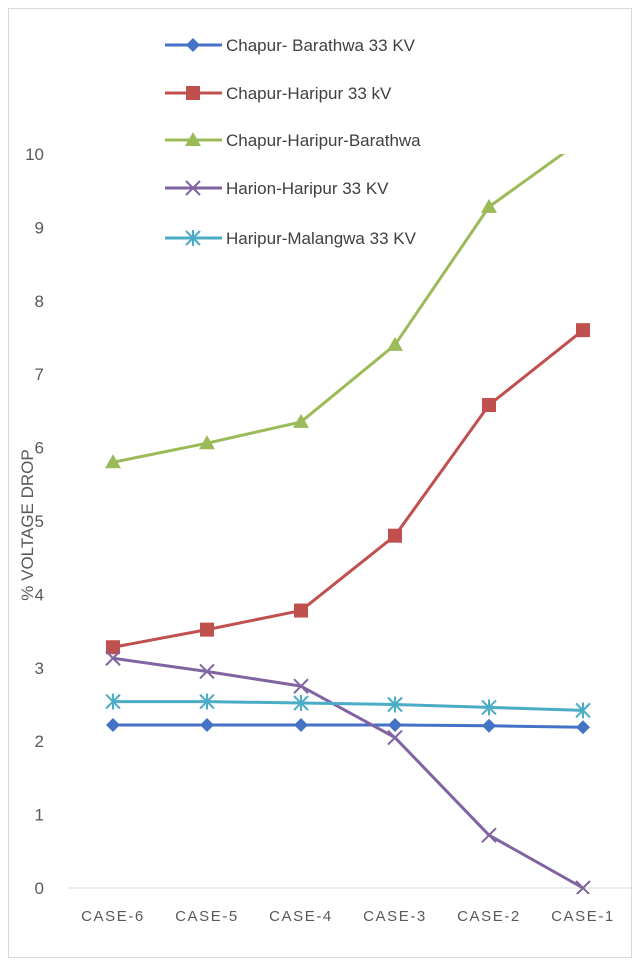 The image size is (641, 968). What do you see at coordinates (321, 238) in the screenshot?
I see `legend-label: Haripur-Malangwa 33 KV` at bounding box center [321, 238].